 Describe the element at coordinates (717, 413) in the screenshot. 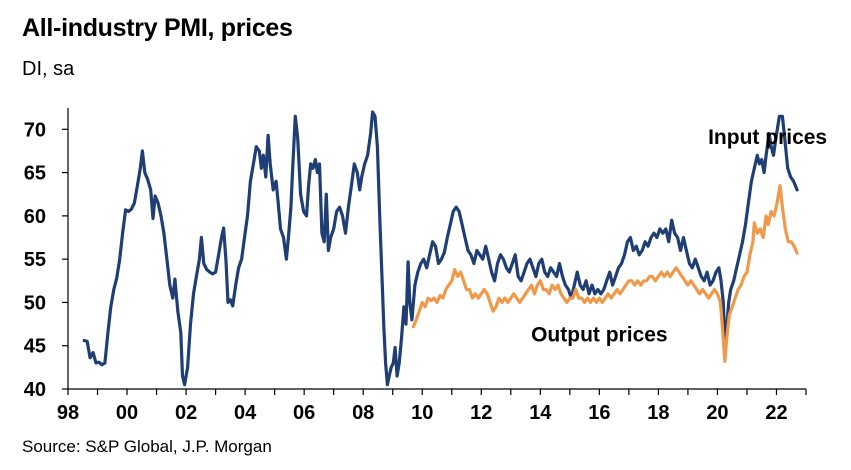

I see `x-tick-label-20: 20` at that location.